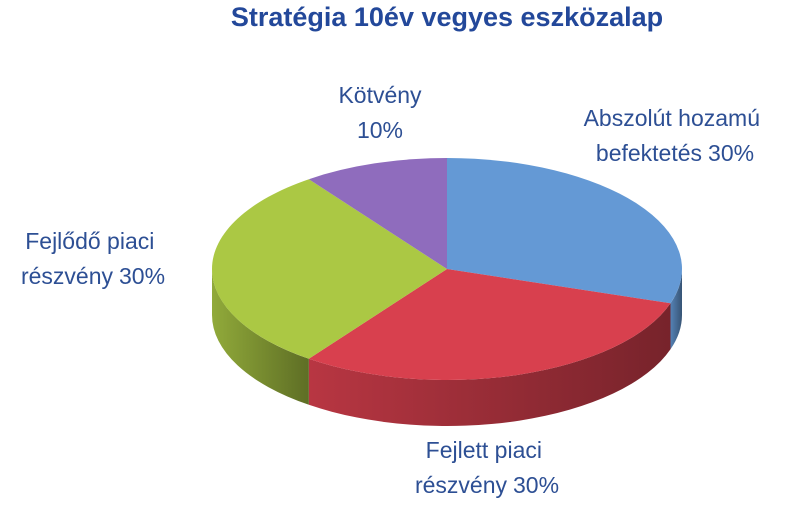  What do you see at coordinates (447, 17) in the screenshot?
I see `chart-title: Stratégia 10év vegyes eszközalap` at bounding box center [447, 17].